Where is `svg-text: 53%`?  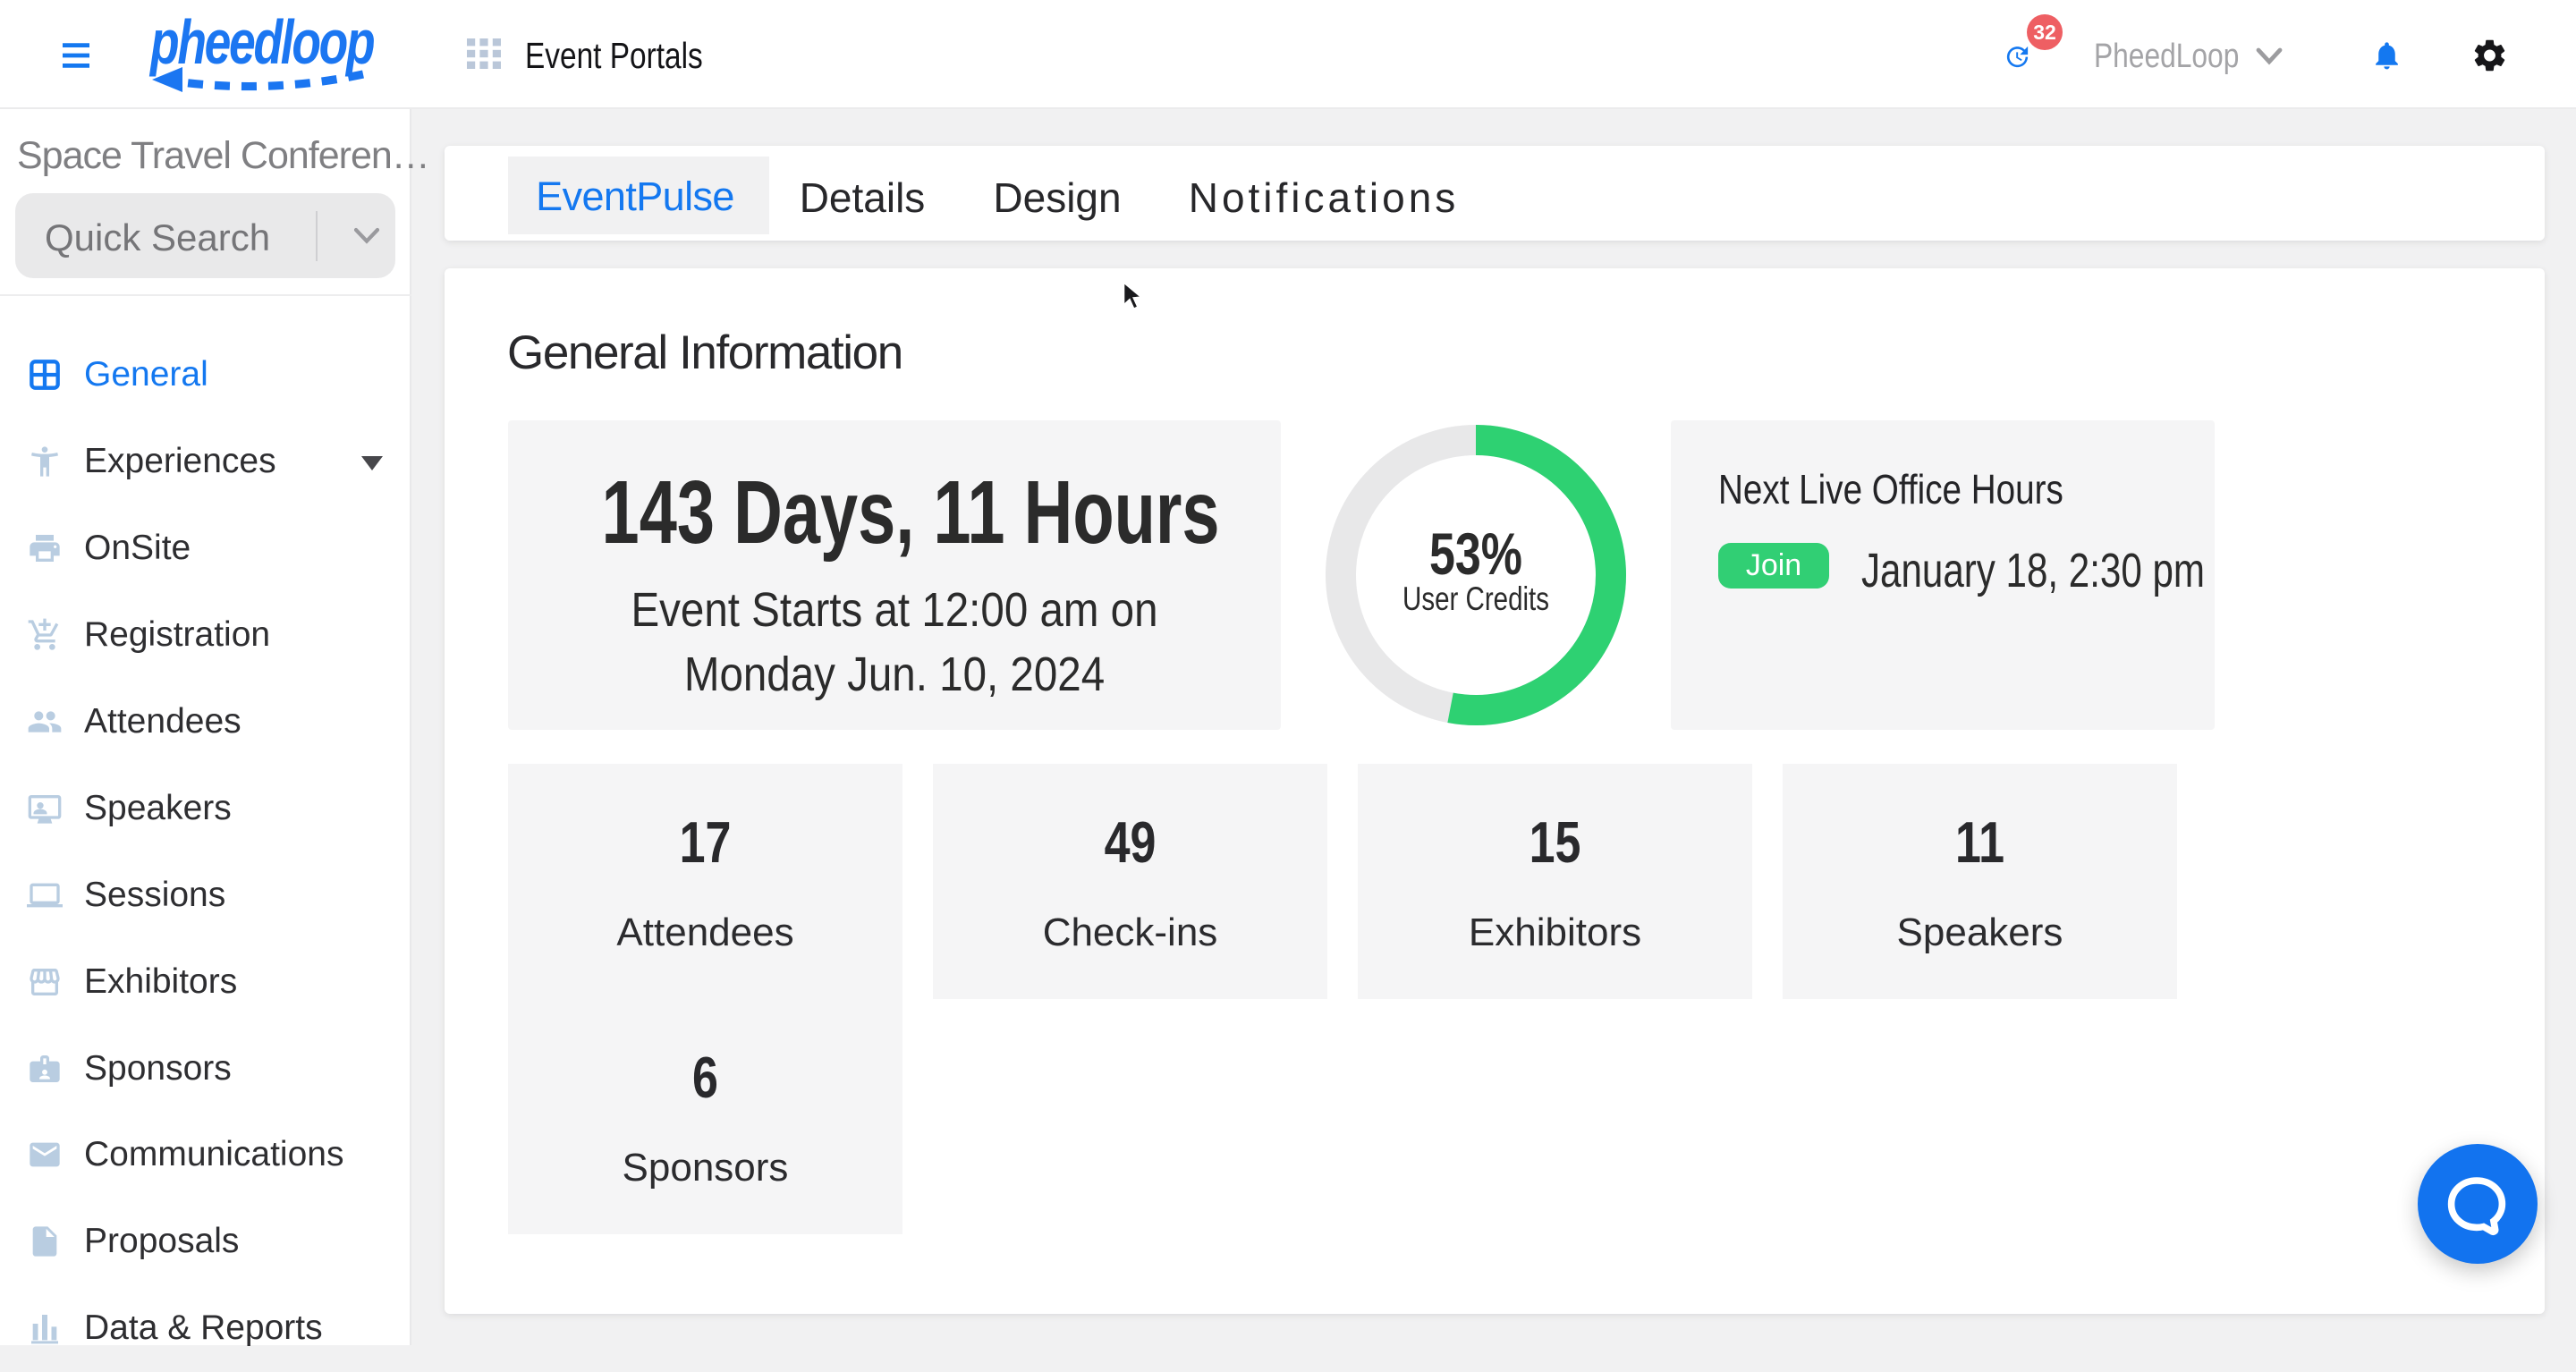 svg-text: 53% is located at coordinates (1475, 554).